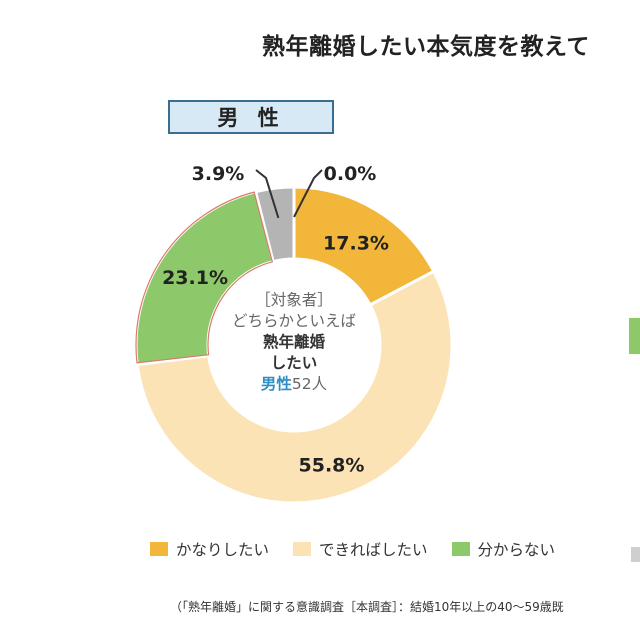 This screenshot has height=640, width=640. I want to click on data-label: 55.8%, so click(332, 465).